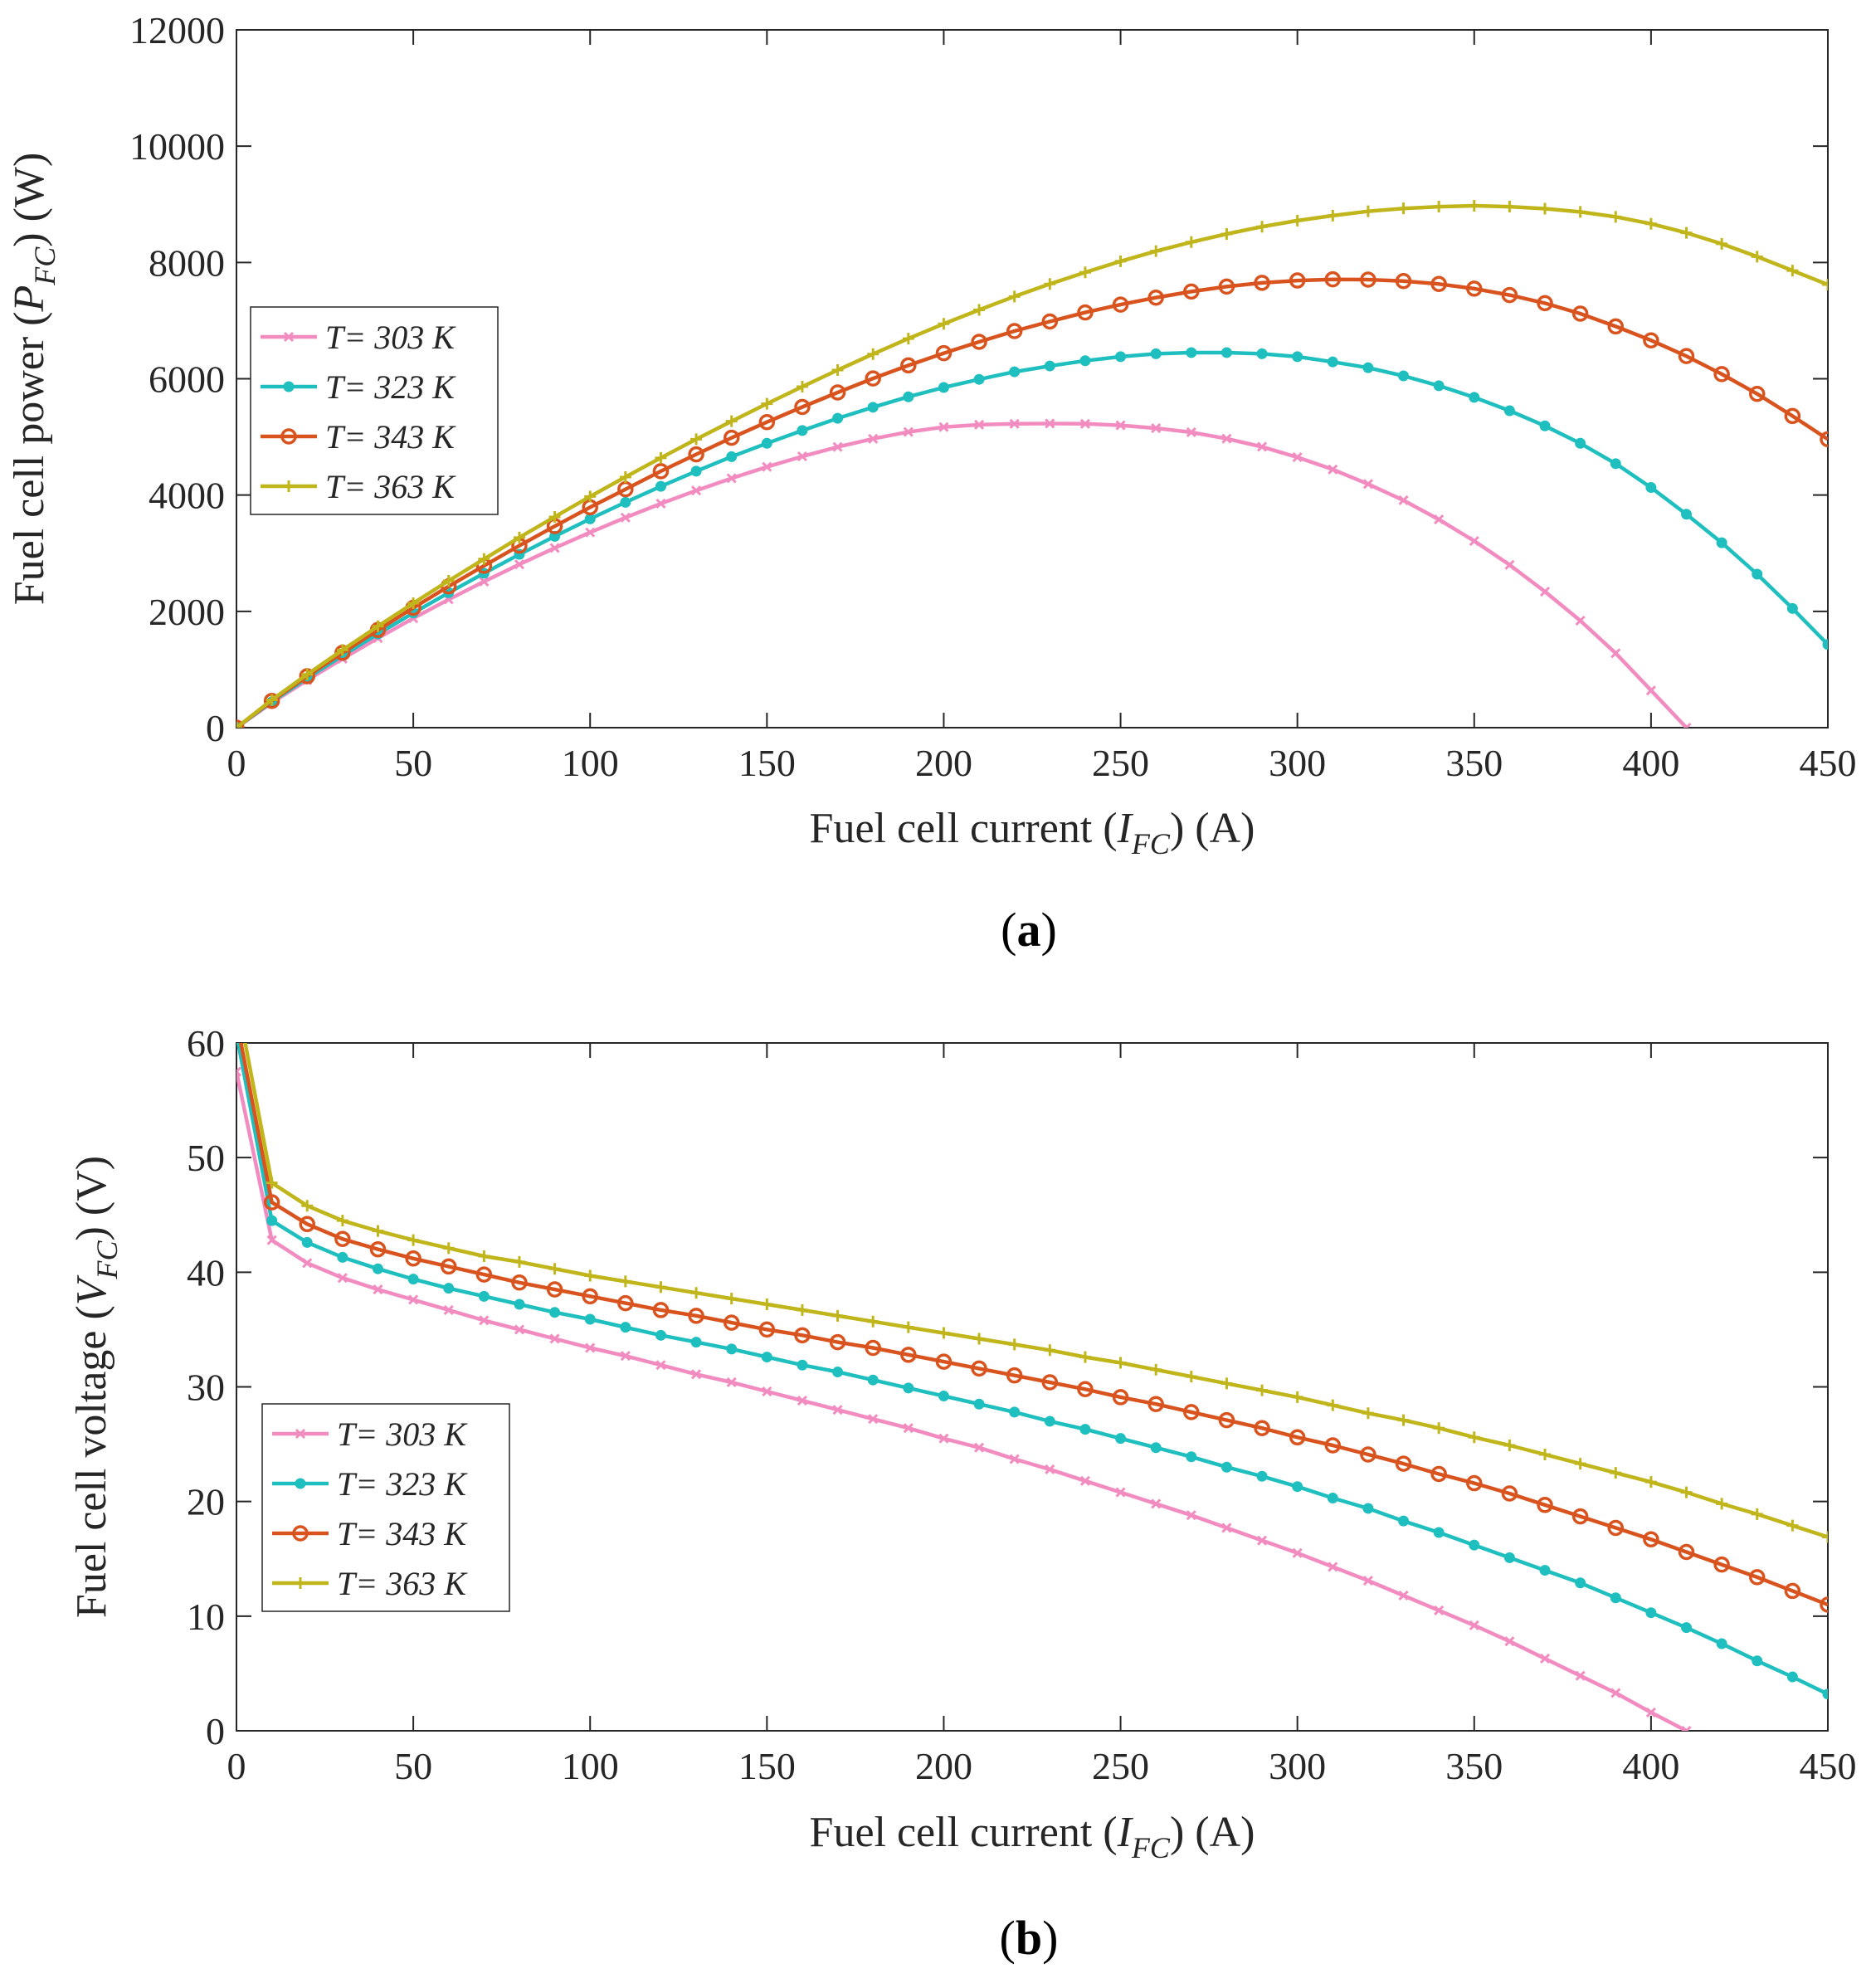 The image size is (1871, 1988). Describe the element at coordinates (402, 1434) in the screenshot. I see `legend-label: T= 303 K` at that location.